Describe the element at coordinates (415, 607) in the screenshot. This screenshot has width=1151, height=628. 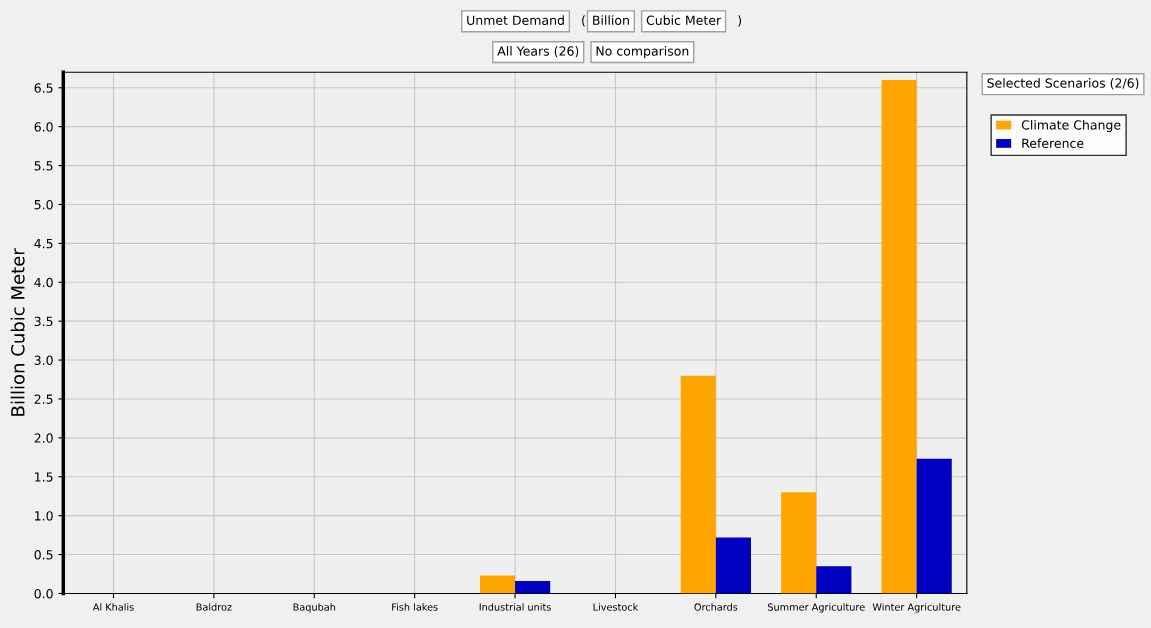
I see `x-tick-label: Fish lakes` at that location.